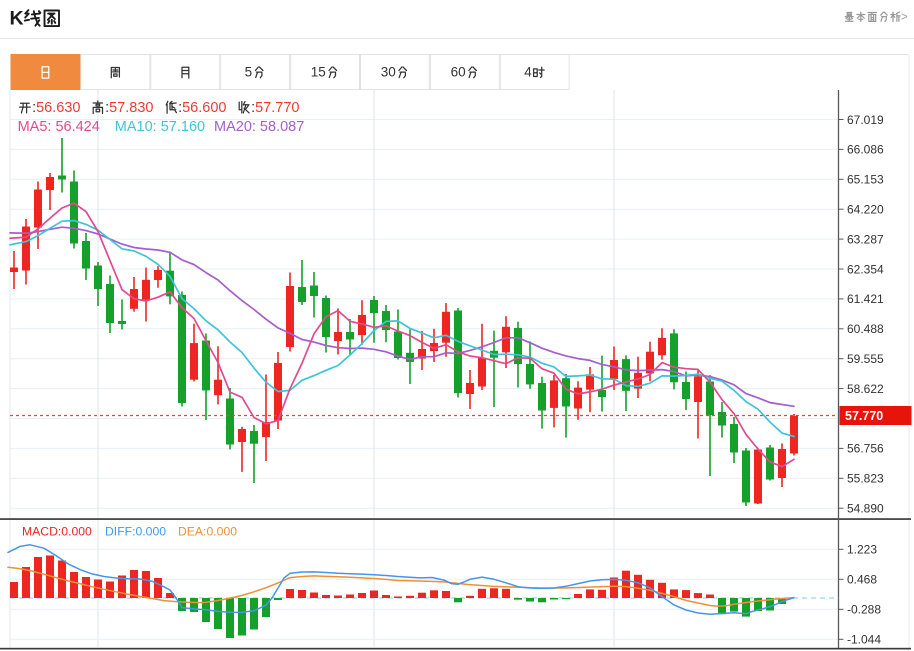  Describe the element at coordinates (865, 479) in the screenshot. I see `svg-text: 55.823` at that location.